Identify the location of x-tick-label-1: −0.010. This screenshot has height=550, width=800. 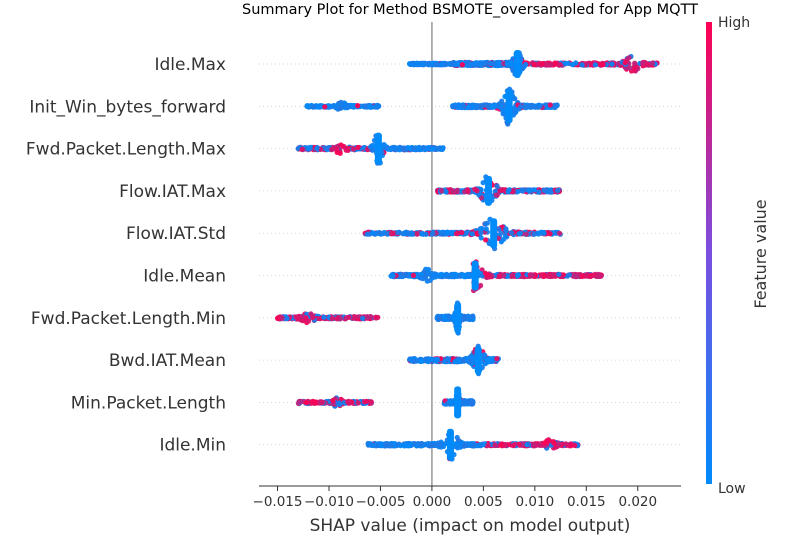
(329, 502).